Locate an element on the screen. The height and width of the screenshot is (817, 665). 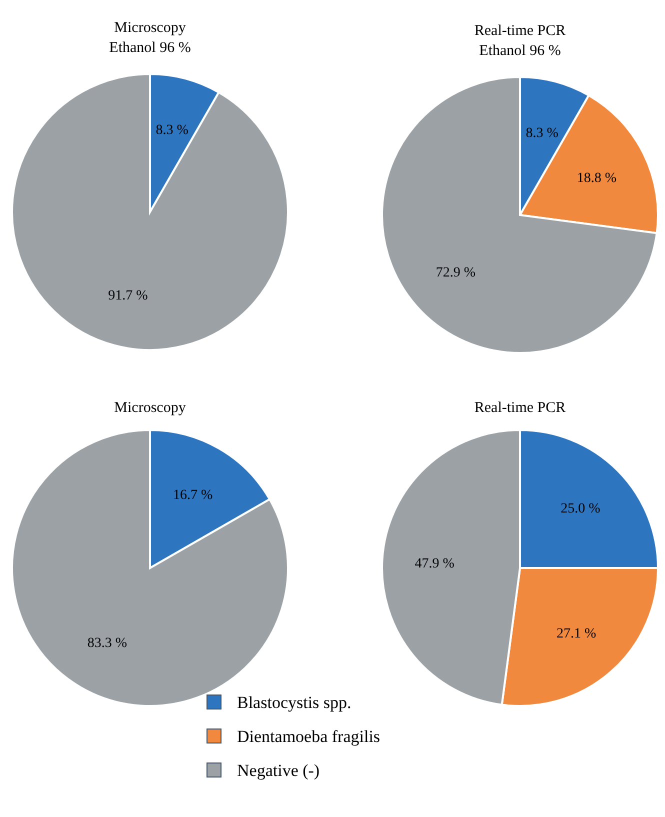
data-label: 47.9 % is located at coordinates (434, 564).